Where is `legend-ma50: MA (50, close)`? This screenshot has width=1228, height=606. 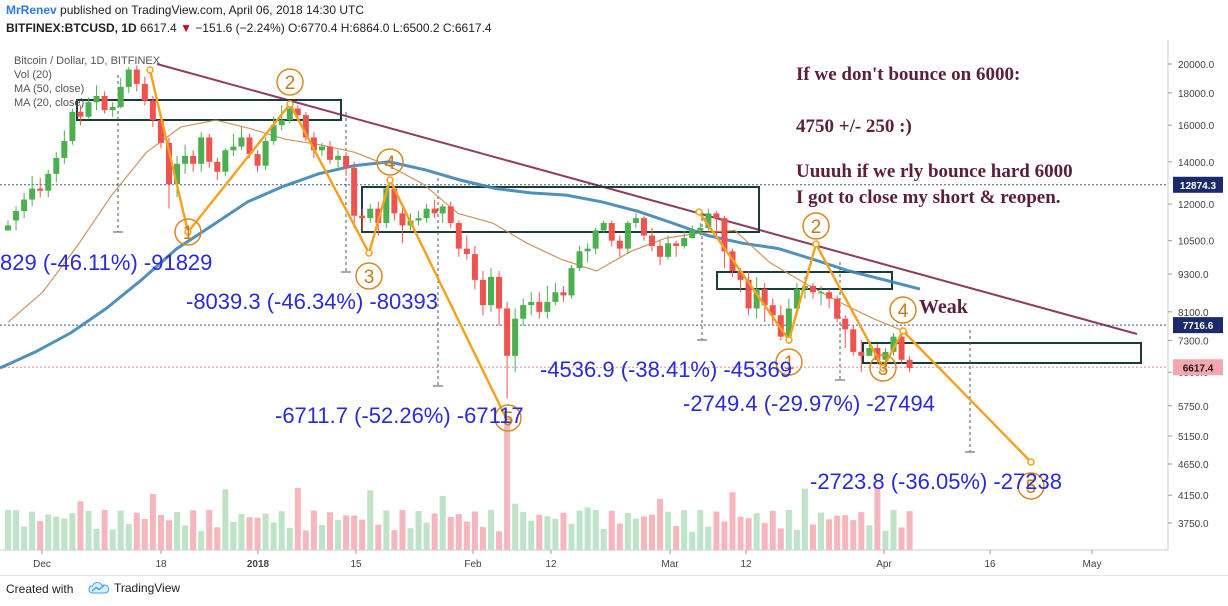 legend-ma50: MA (50, close) is located at coordinates (49, 89).